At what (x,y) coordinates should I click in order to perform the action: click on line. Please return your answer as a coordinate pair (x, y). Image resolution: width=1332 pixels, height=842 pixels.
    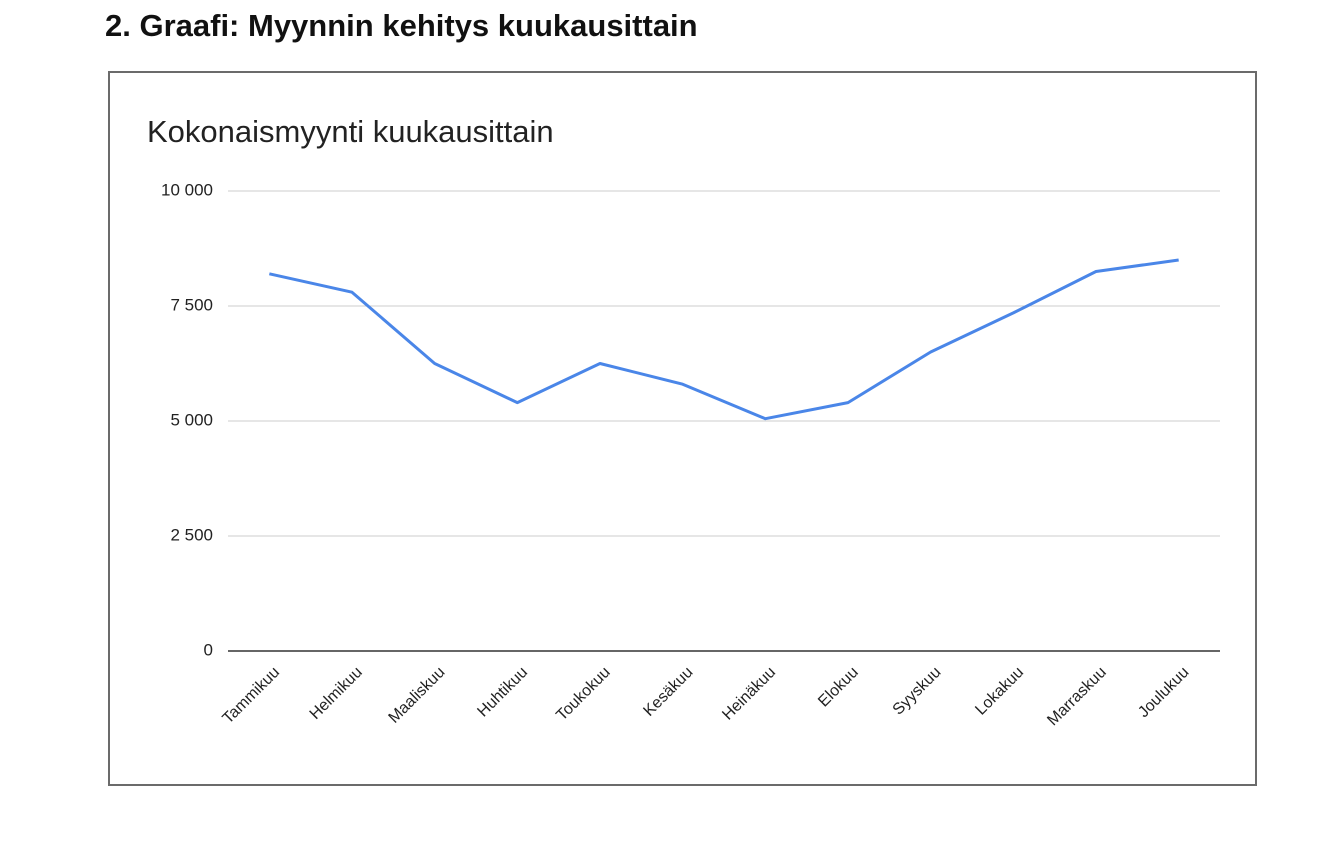
    Looking at the image, I should click on (724, 339).